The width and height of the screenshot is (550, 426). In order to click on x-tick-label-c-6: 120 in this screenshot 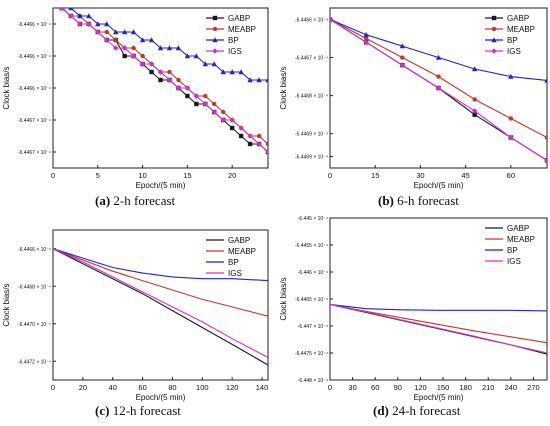, I will do `click(232, 387)`.